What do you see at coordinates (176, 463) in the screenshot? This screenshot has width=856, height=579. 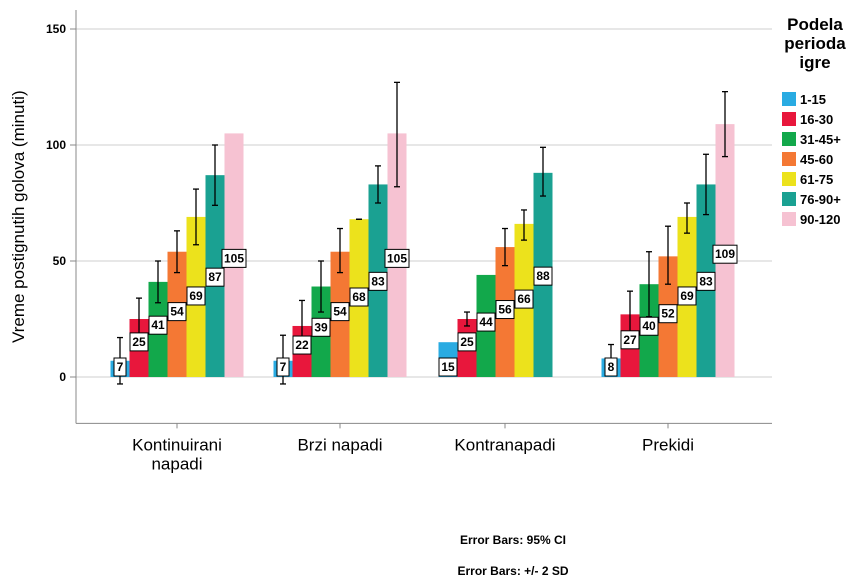 I see `x-tick-label: napadi` at bounding box center [176, 463].